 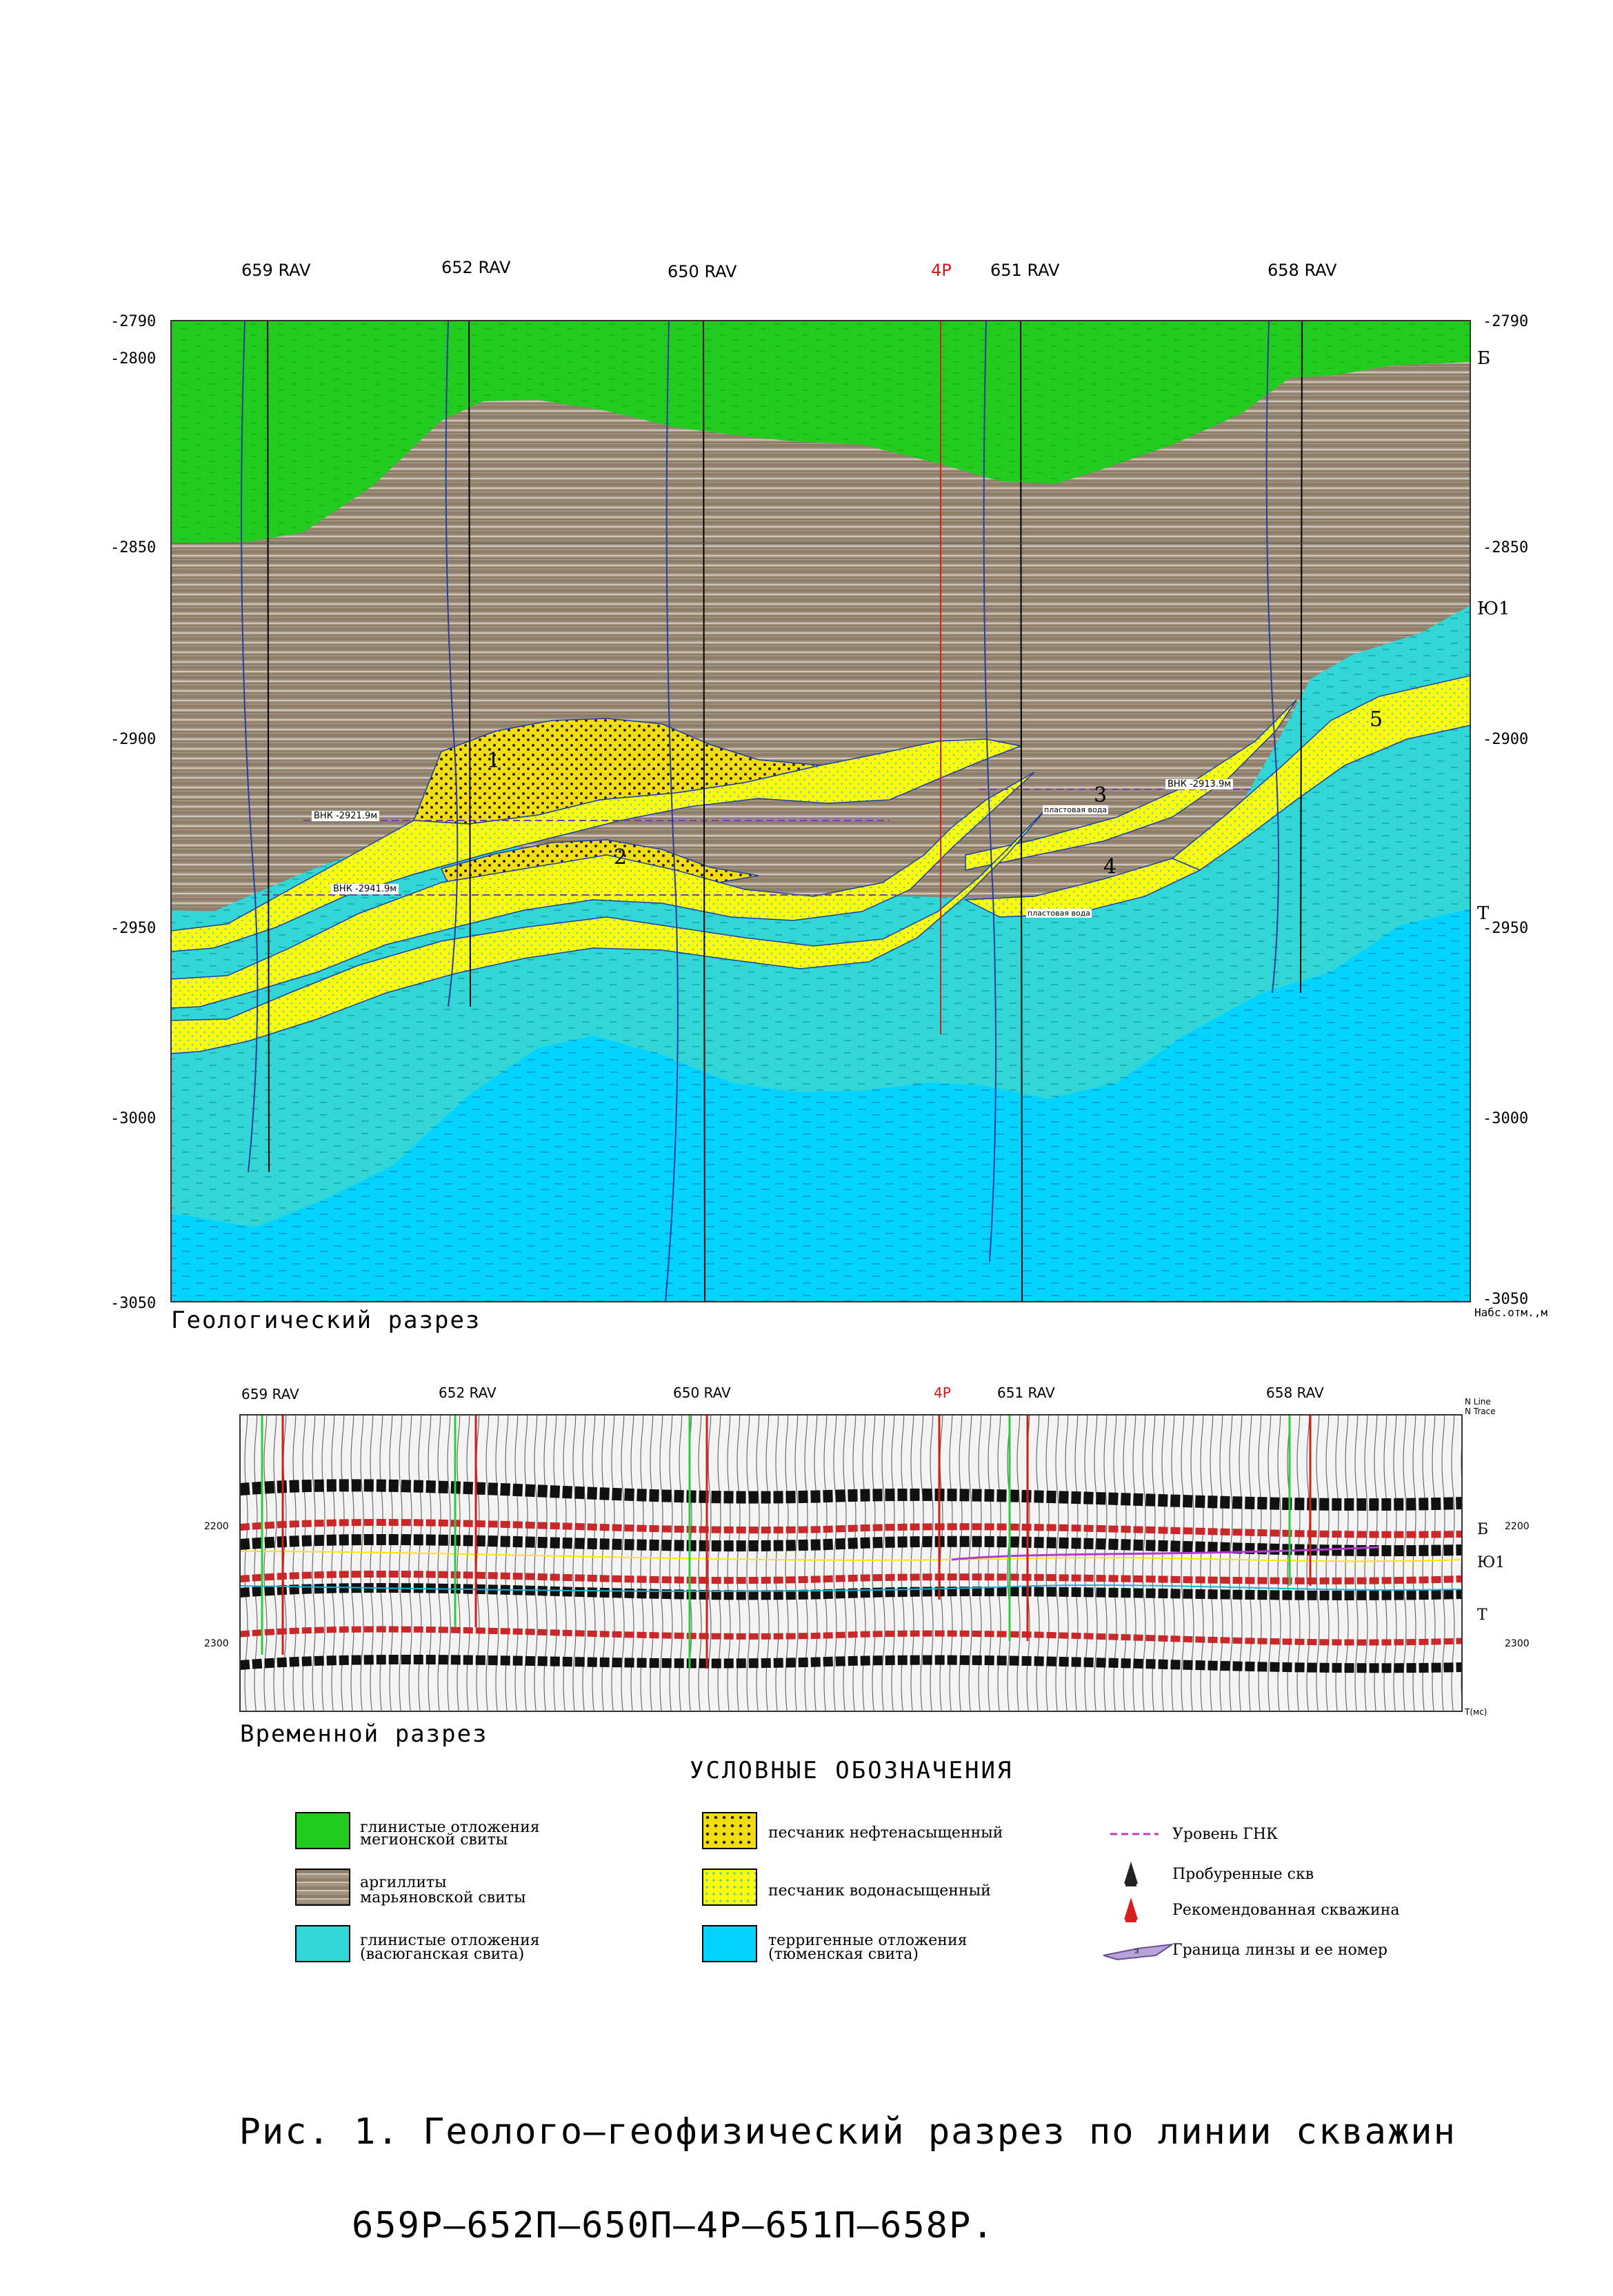 I want to click on legend-text: Рекомендованная скважина, so click(x=1286, y=1911).